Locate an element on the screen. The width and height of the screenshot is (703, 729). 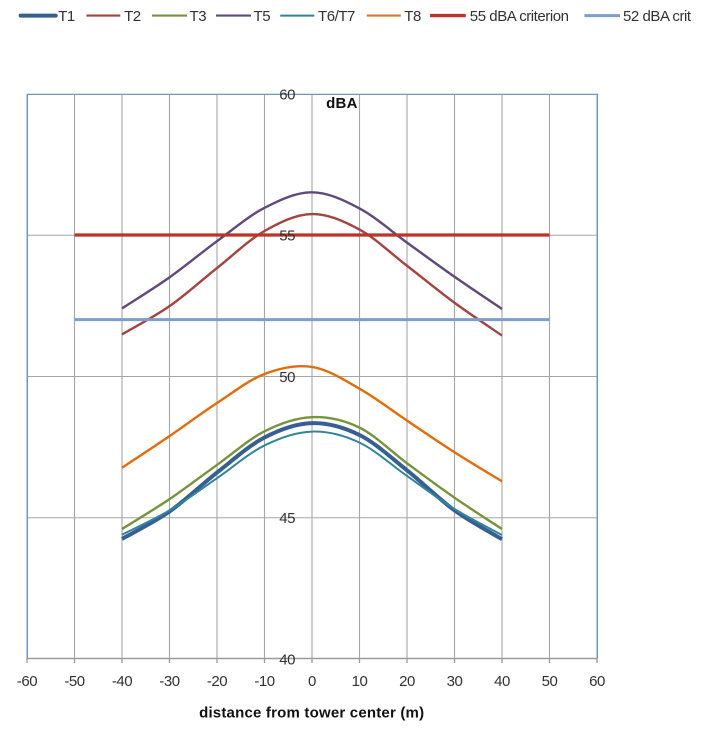
svg-text: T2 is located at coordinates (132, 16).